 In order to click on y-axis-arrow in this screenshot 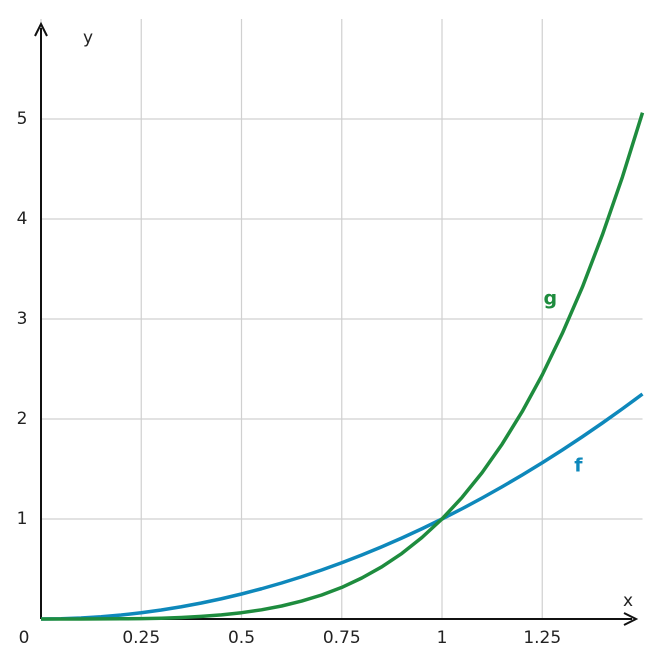, I will do `click(41, 29)`.